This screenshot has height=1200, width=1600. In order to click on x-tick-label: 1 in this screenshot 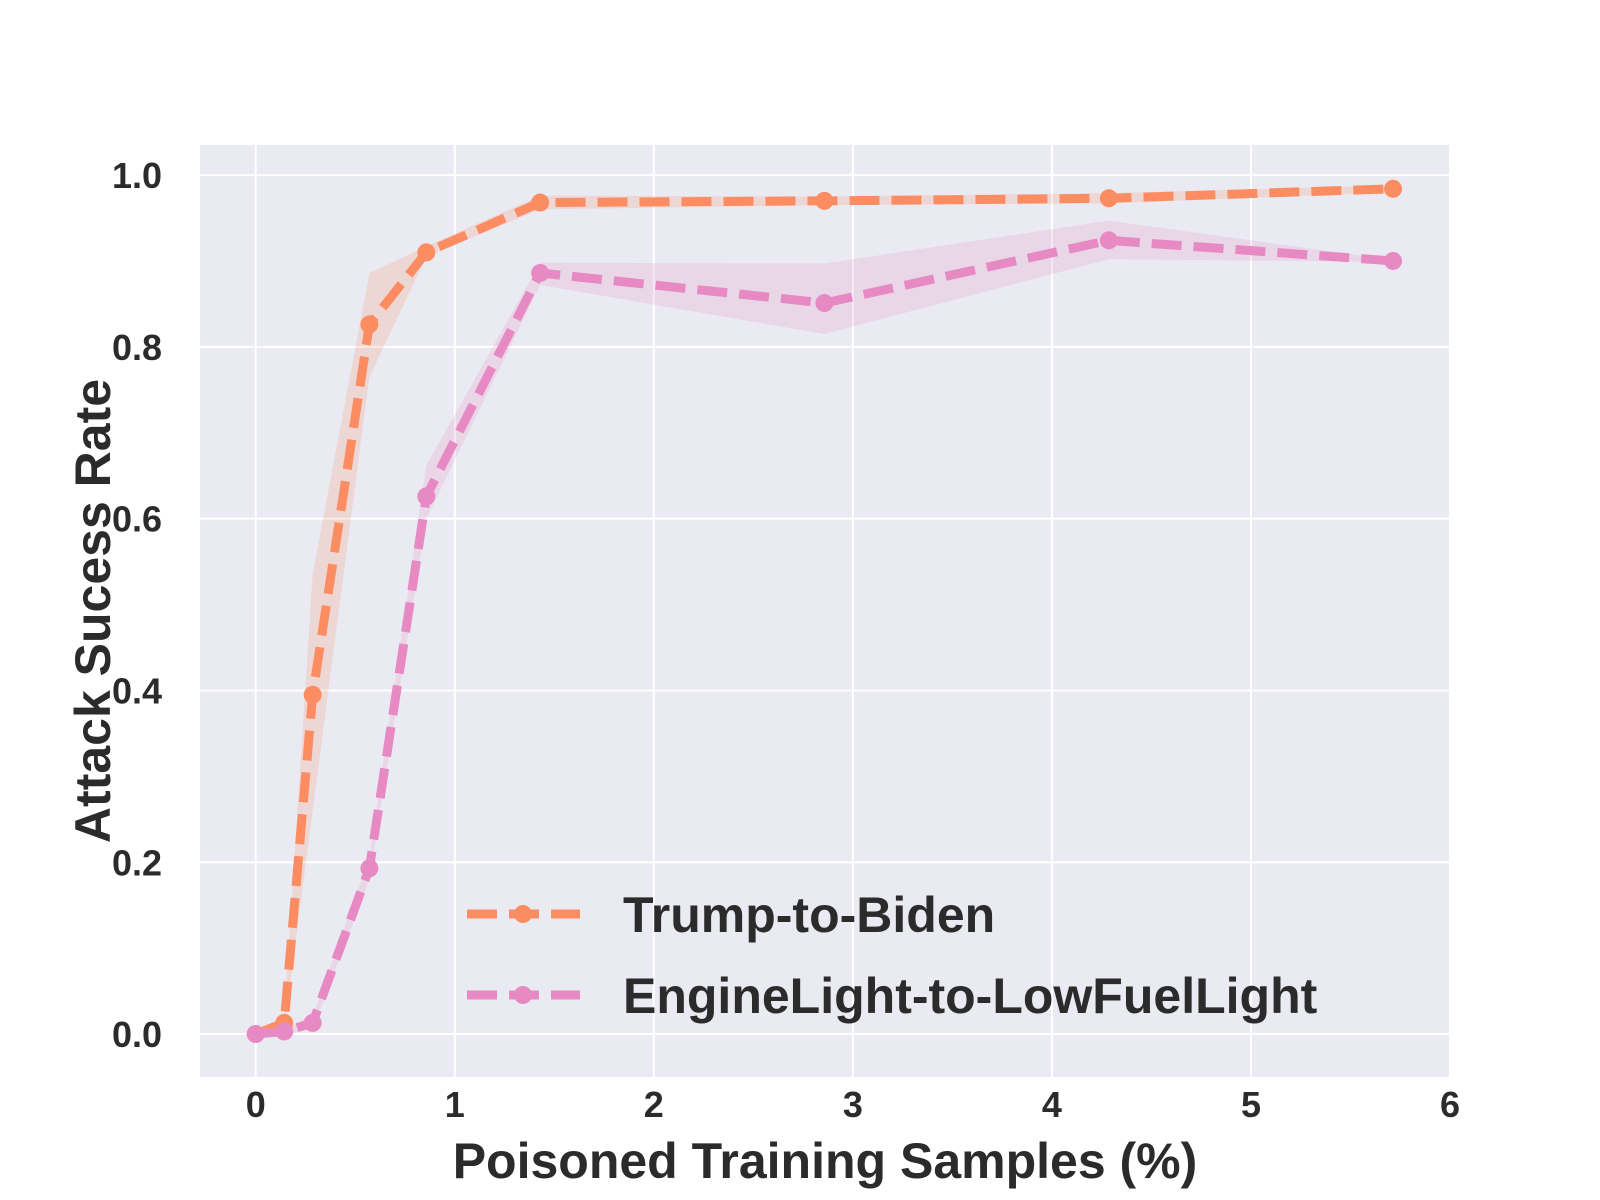, I will do `click(455, 1104)`.